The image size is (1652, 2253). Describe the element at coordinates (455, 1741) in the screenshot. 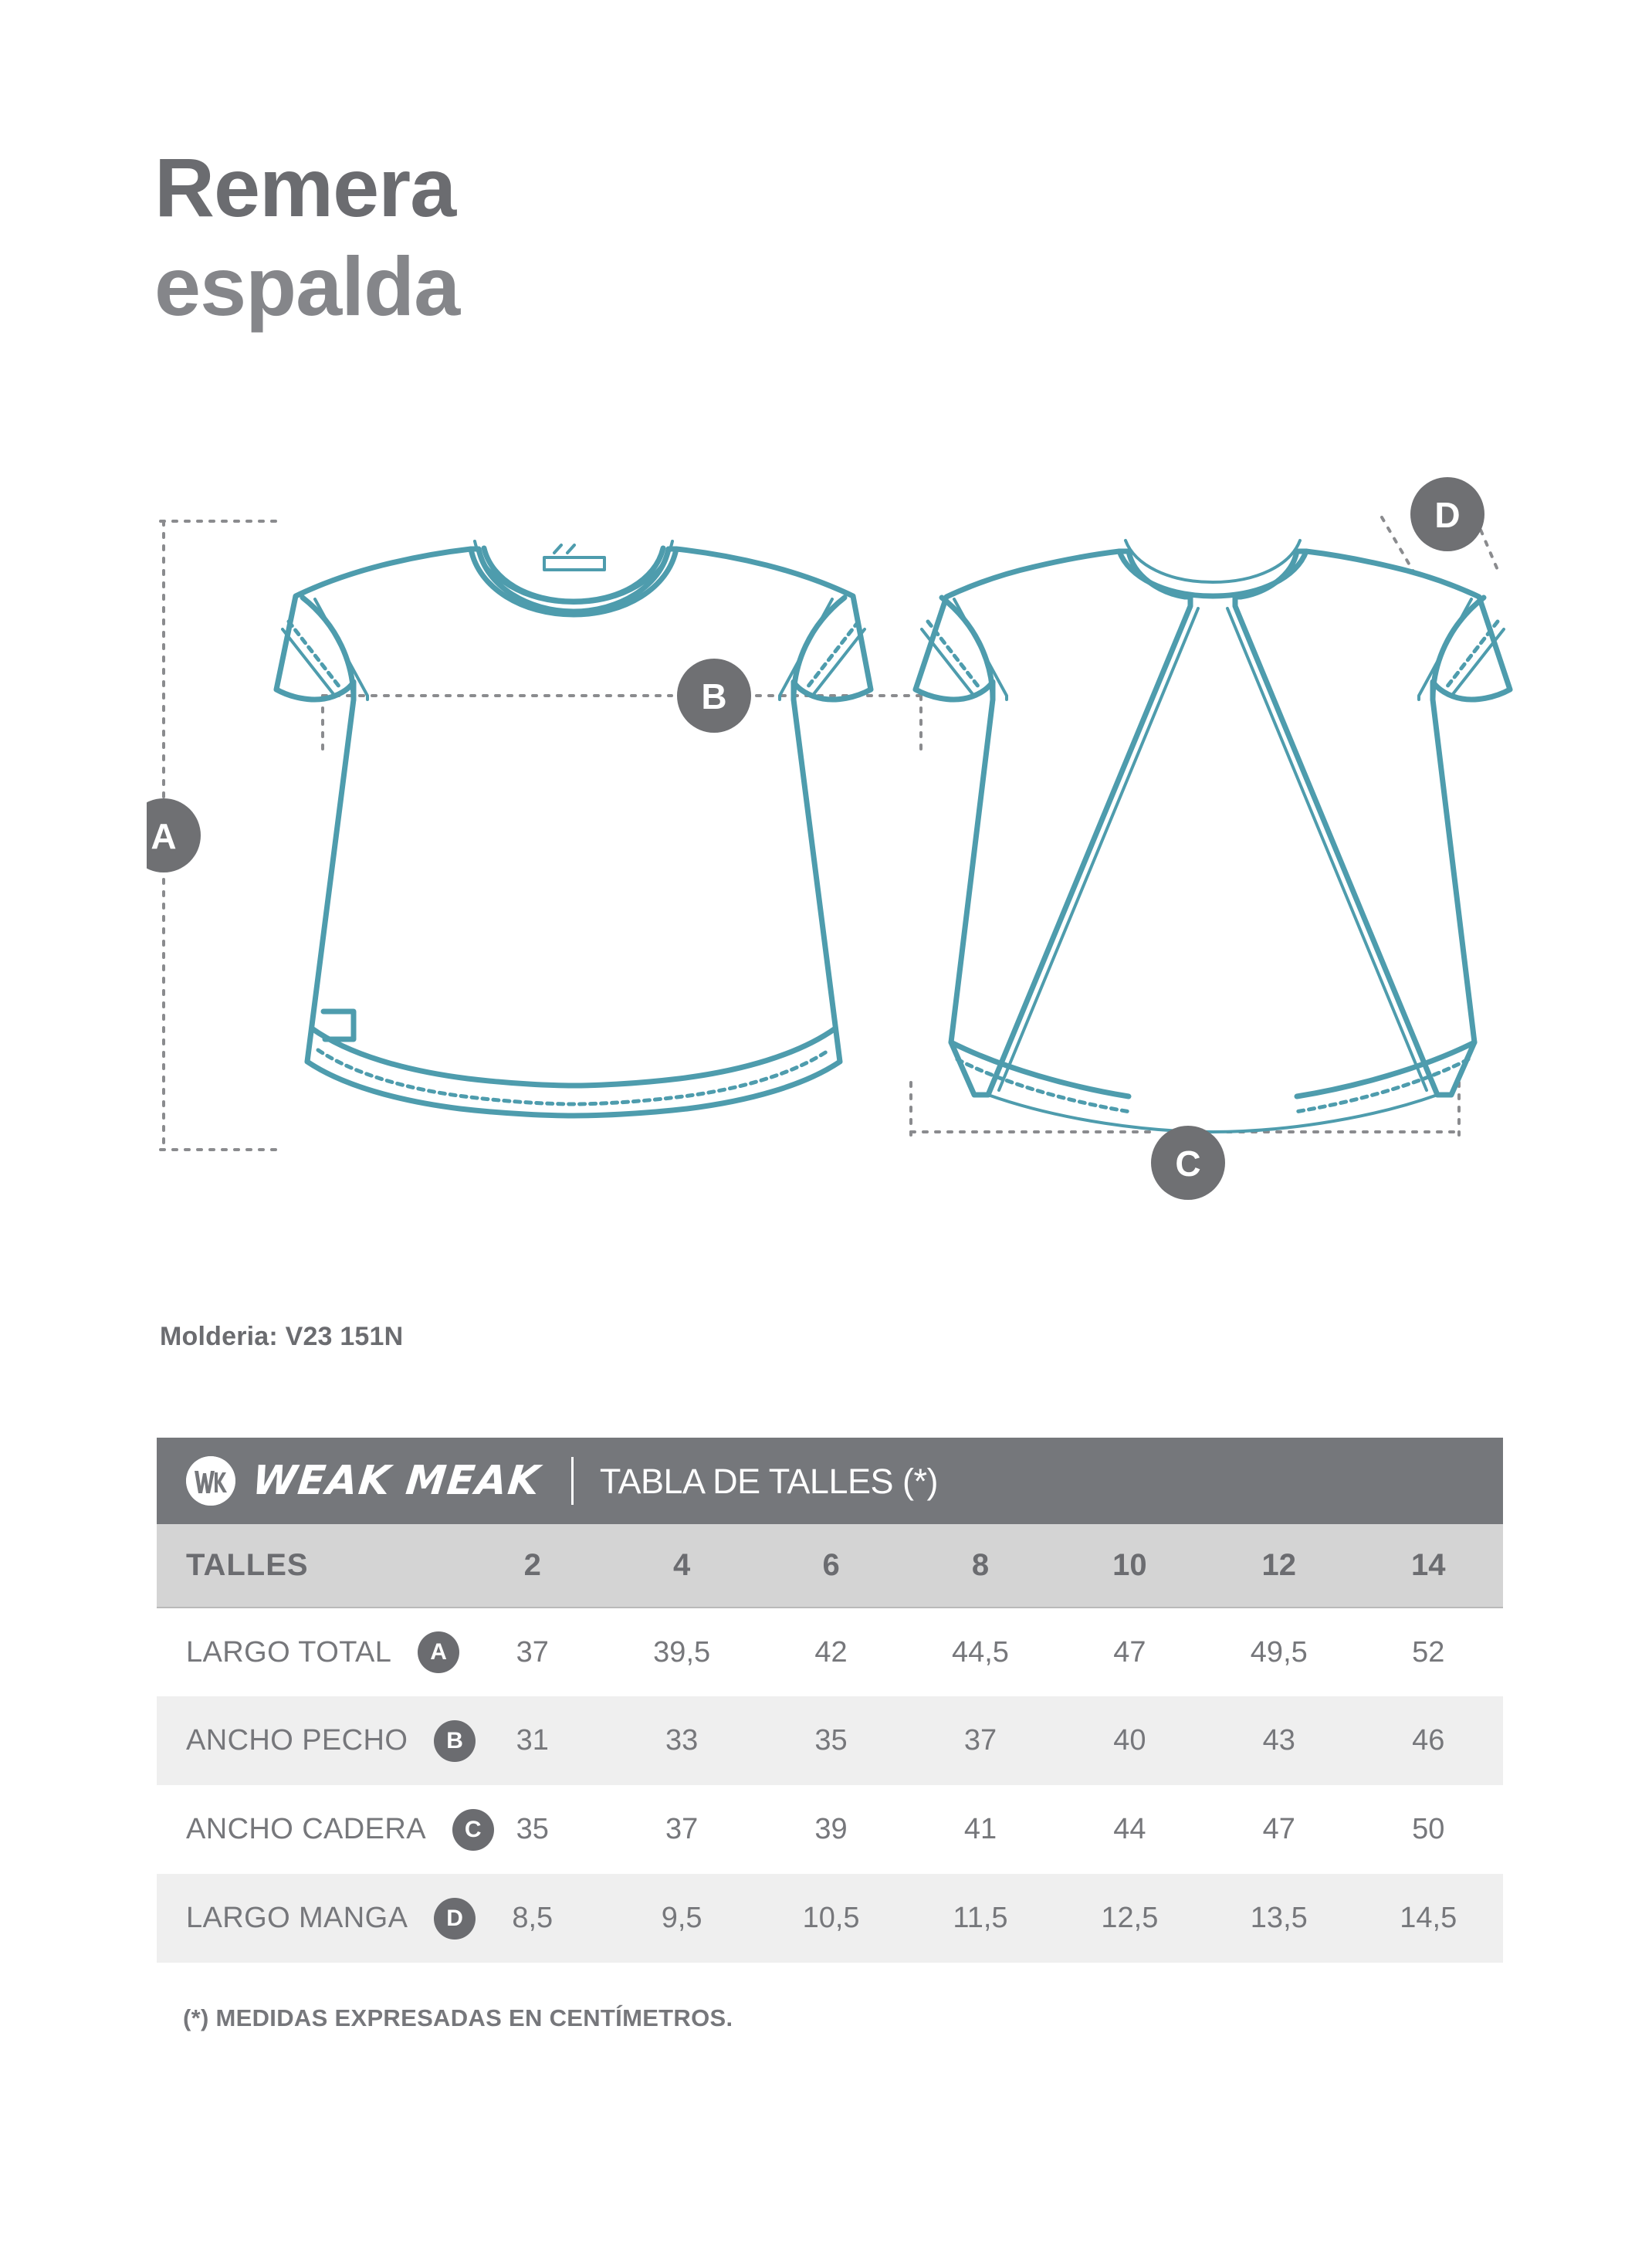

I see `row-ref-badge-b: B` at that location.